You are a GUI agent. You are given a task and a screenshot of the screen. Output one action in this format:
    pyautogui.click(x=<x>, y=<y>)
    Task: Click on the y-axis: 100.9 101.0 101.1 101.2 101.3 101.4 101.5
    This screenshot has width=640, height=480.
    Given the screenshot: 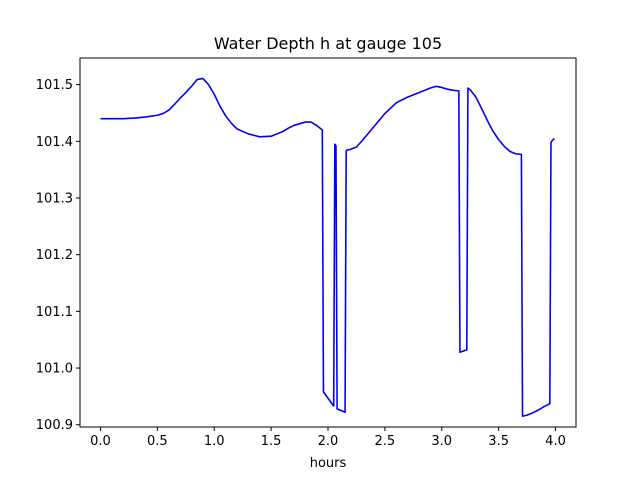 What is the action you would take?
    pyautogui.click(x=58, y=255)
    